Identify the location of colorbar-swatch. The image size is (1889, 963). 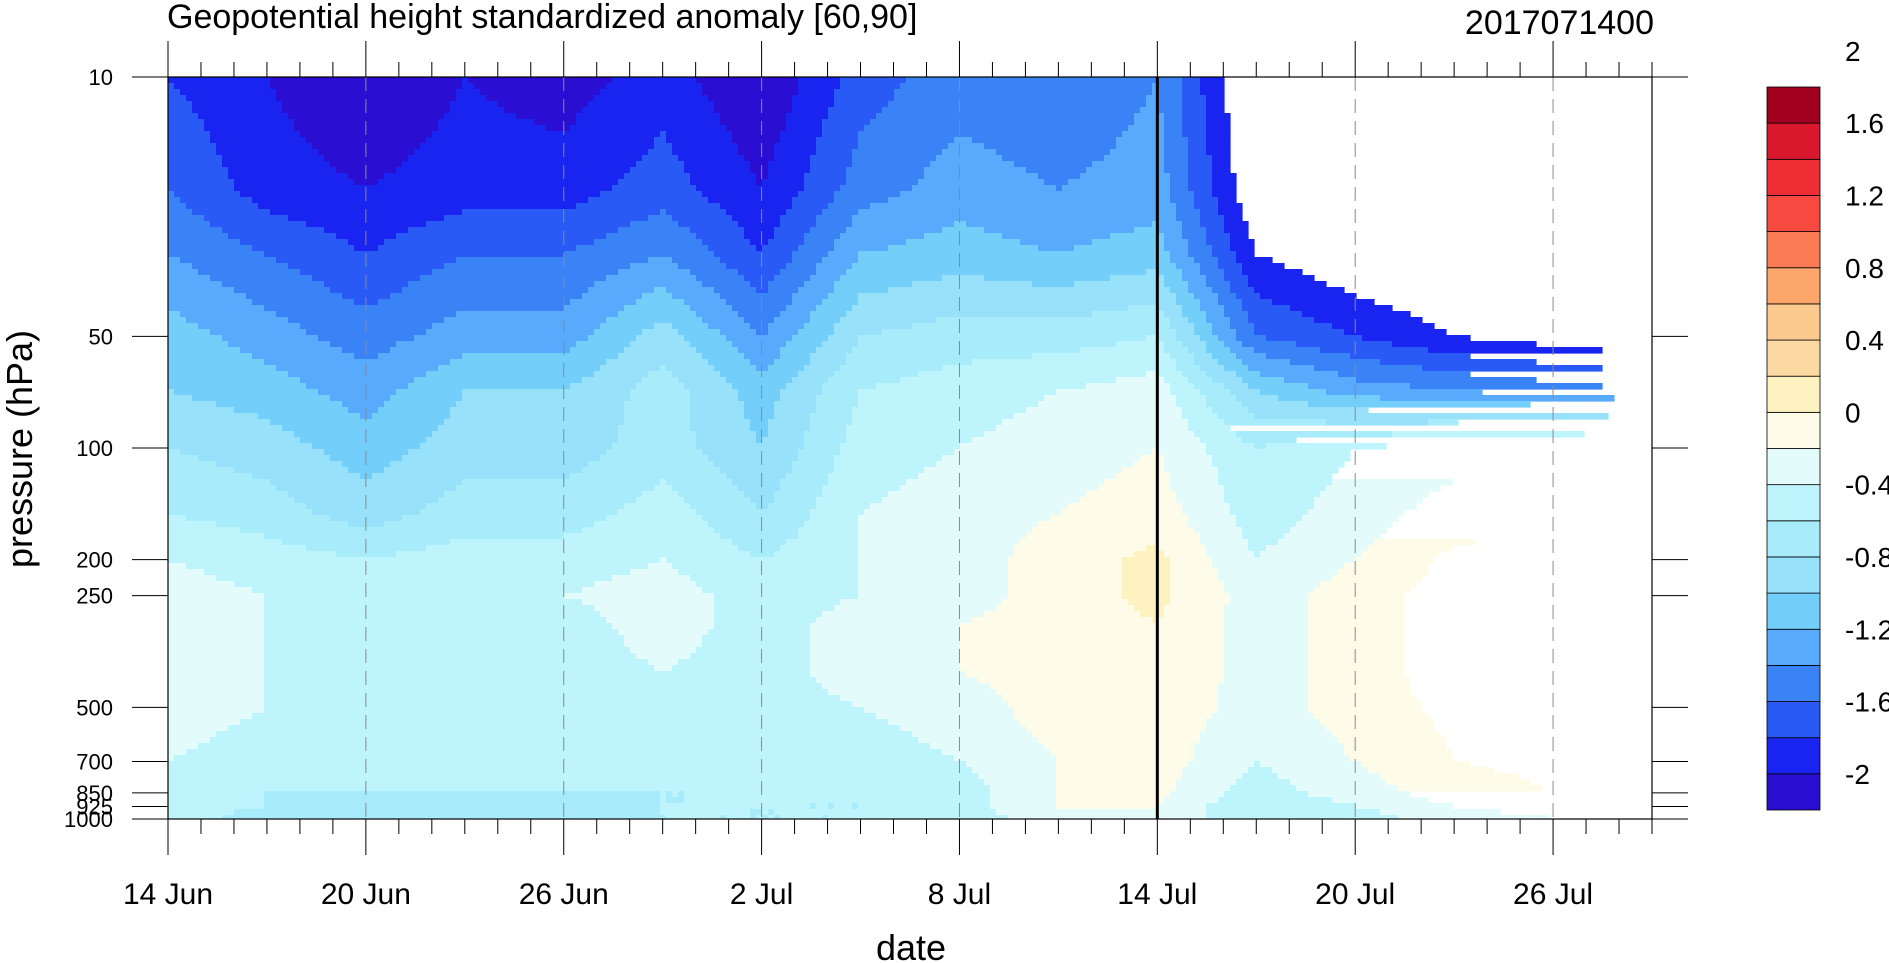
(1793, 720).